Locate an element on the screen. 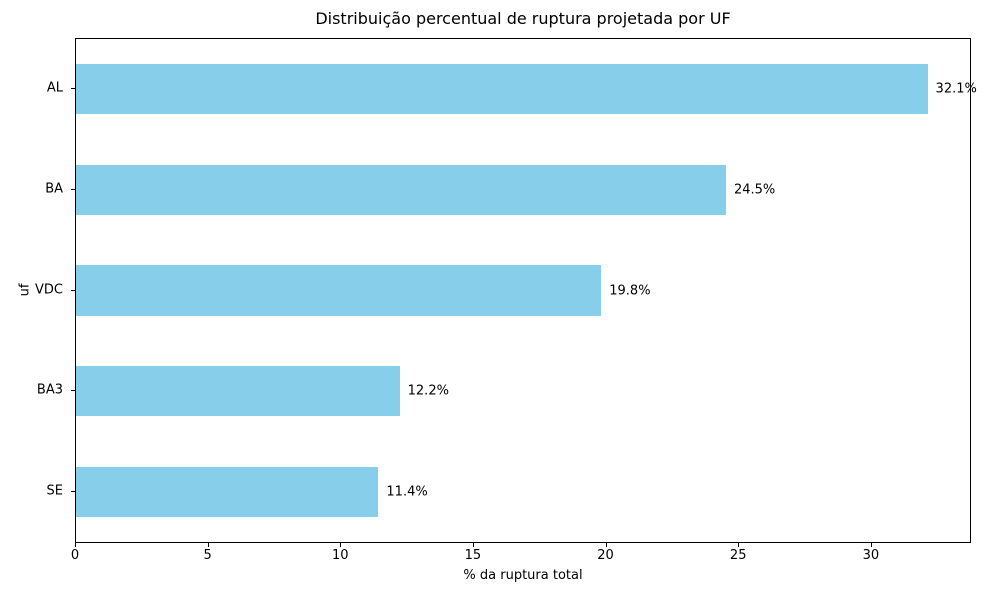 This screenshot has height=600, width=1000. y-axis-title: uf is located at coordinates (25, 290).